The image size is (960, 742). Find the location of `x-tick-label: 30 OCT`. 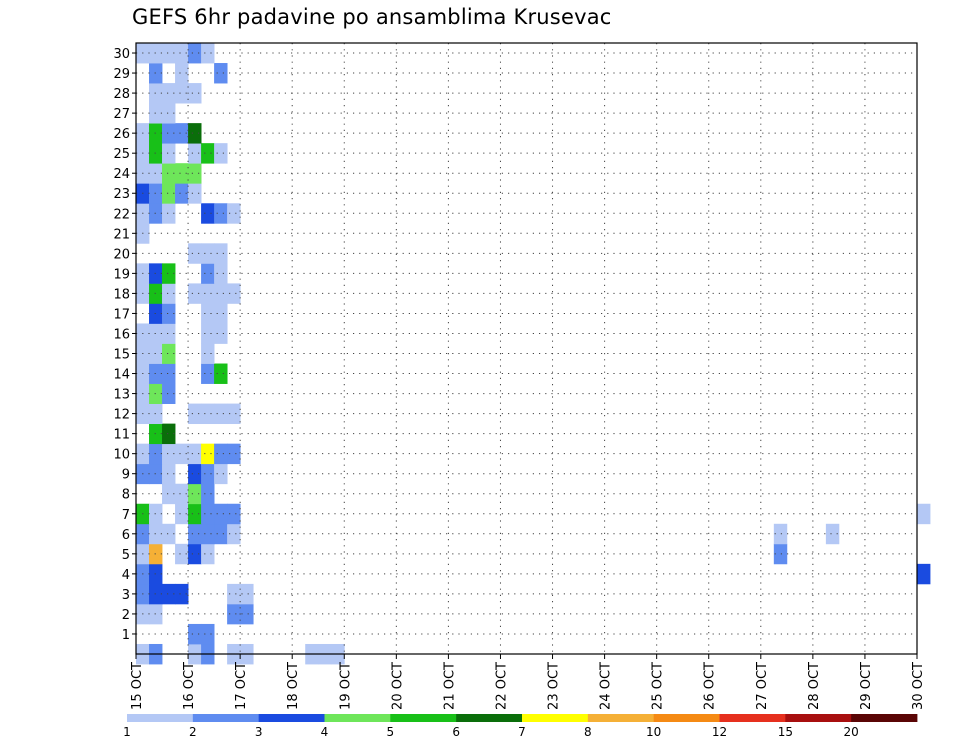

x-tick-label: 30 OCT is located at coordinates (918, 686).